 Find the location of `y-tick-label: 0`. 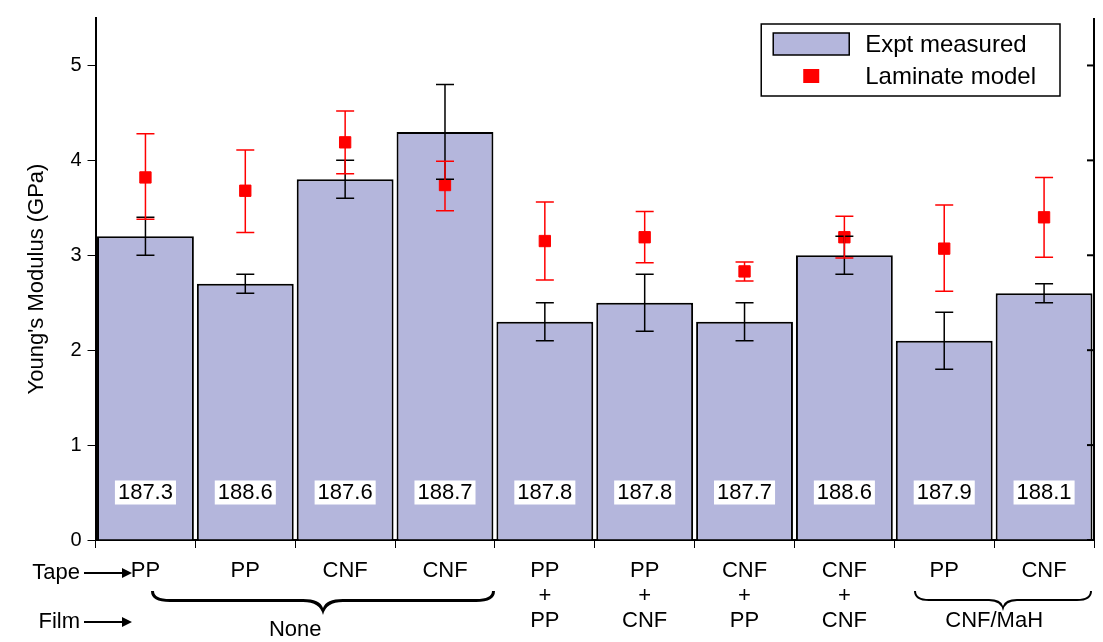

y-tick-label: 0 is located at coordinates (76, 538).